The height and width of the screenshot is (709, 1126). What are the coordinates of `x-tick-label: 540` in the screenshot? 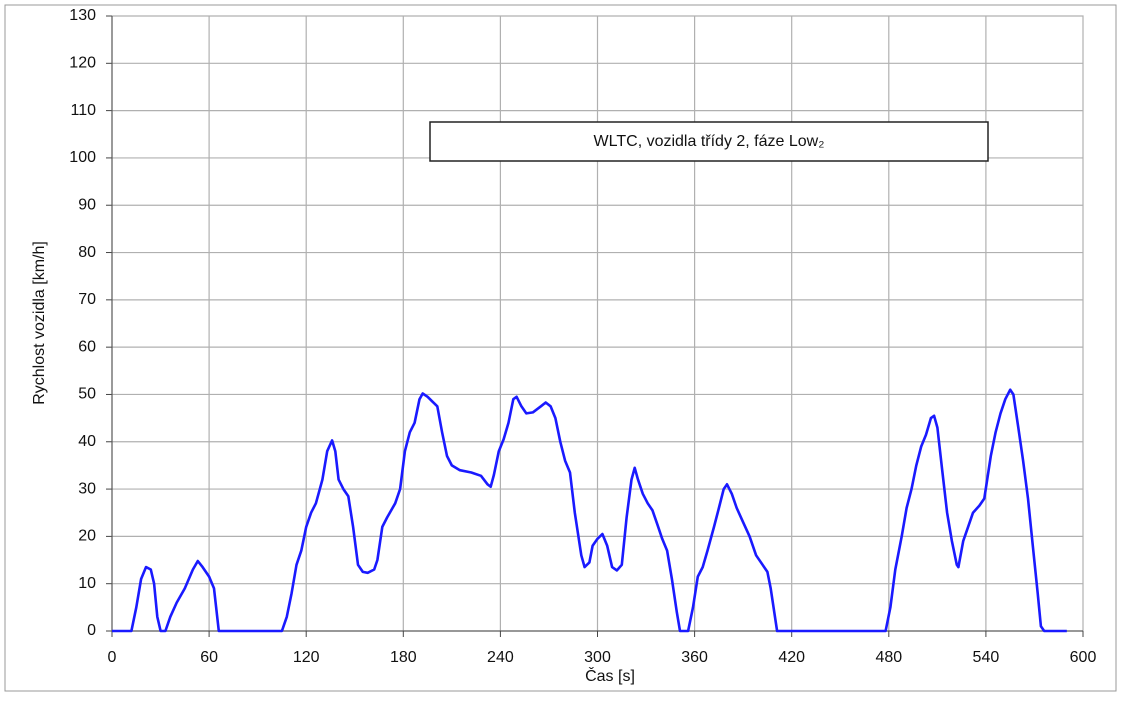 It's located at (986, 657).